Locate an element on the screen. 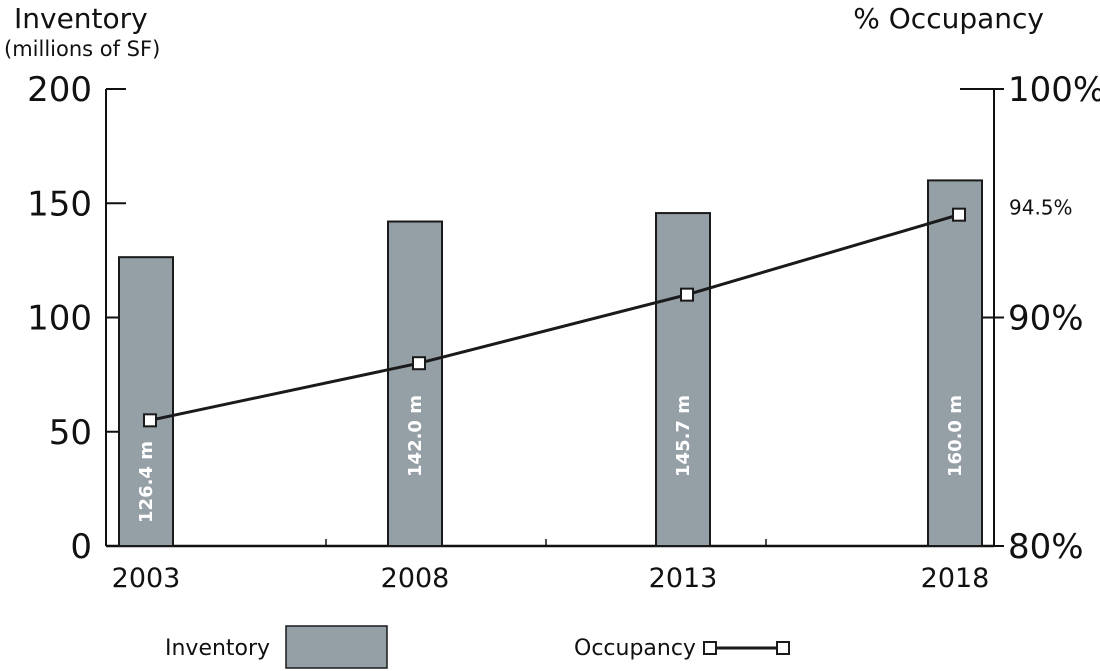 This screenshot has height=671, width=1100. legend-inventory-label: Inventory is located at coordinates (217, 648).